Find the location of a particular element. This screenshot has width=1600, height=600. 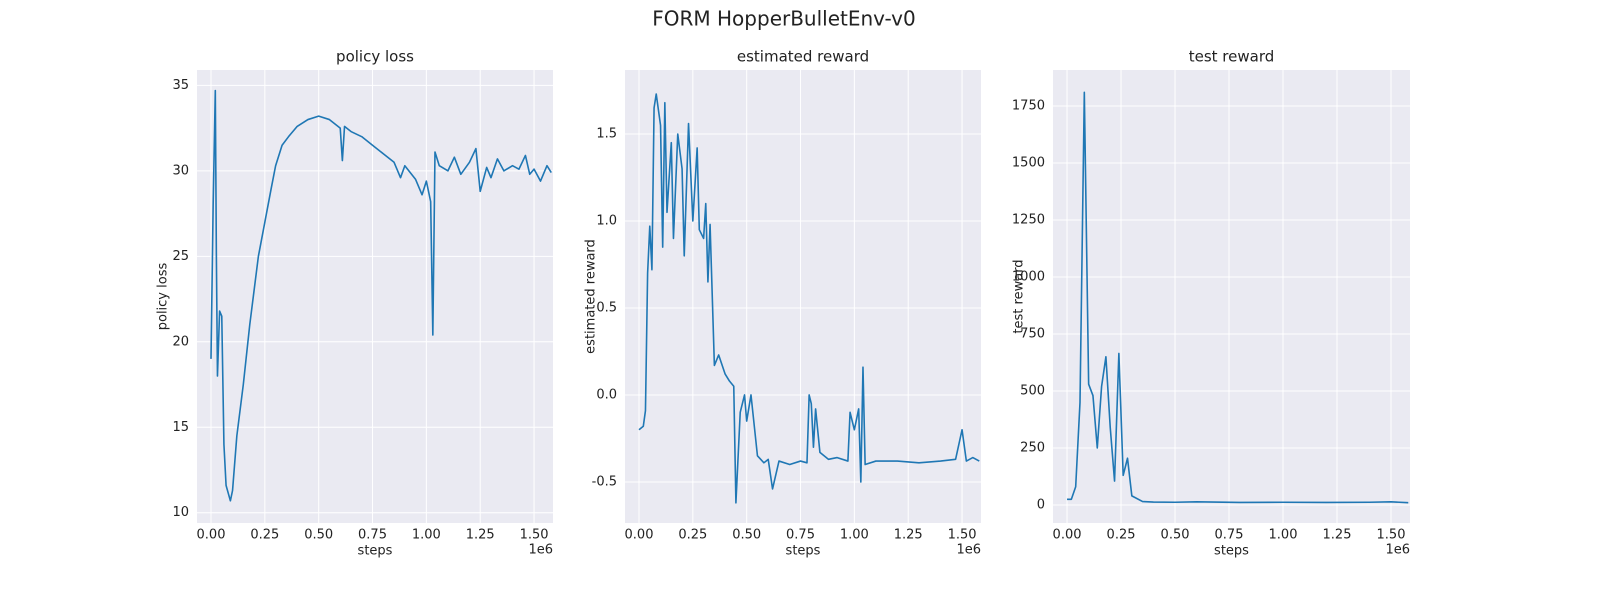

subplot-title: policy loss is located at coordinates (375, 57).